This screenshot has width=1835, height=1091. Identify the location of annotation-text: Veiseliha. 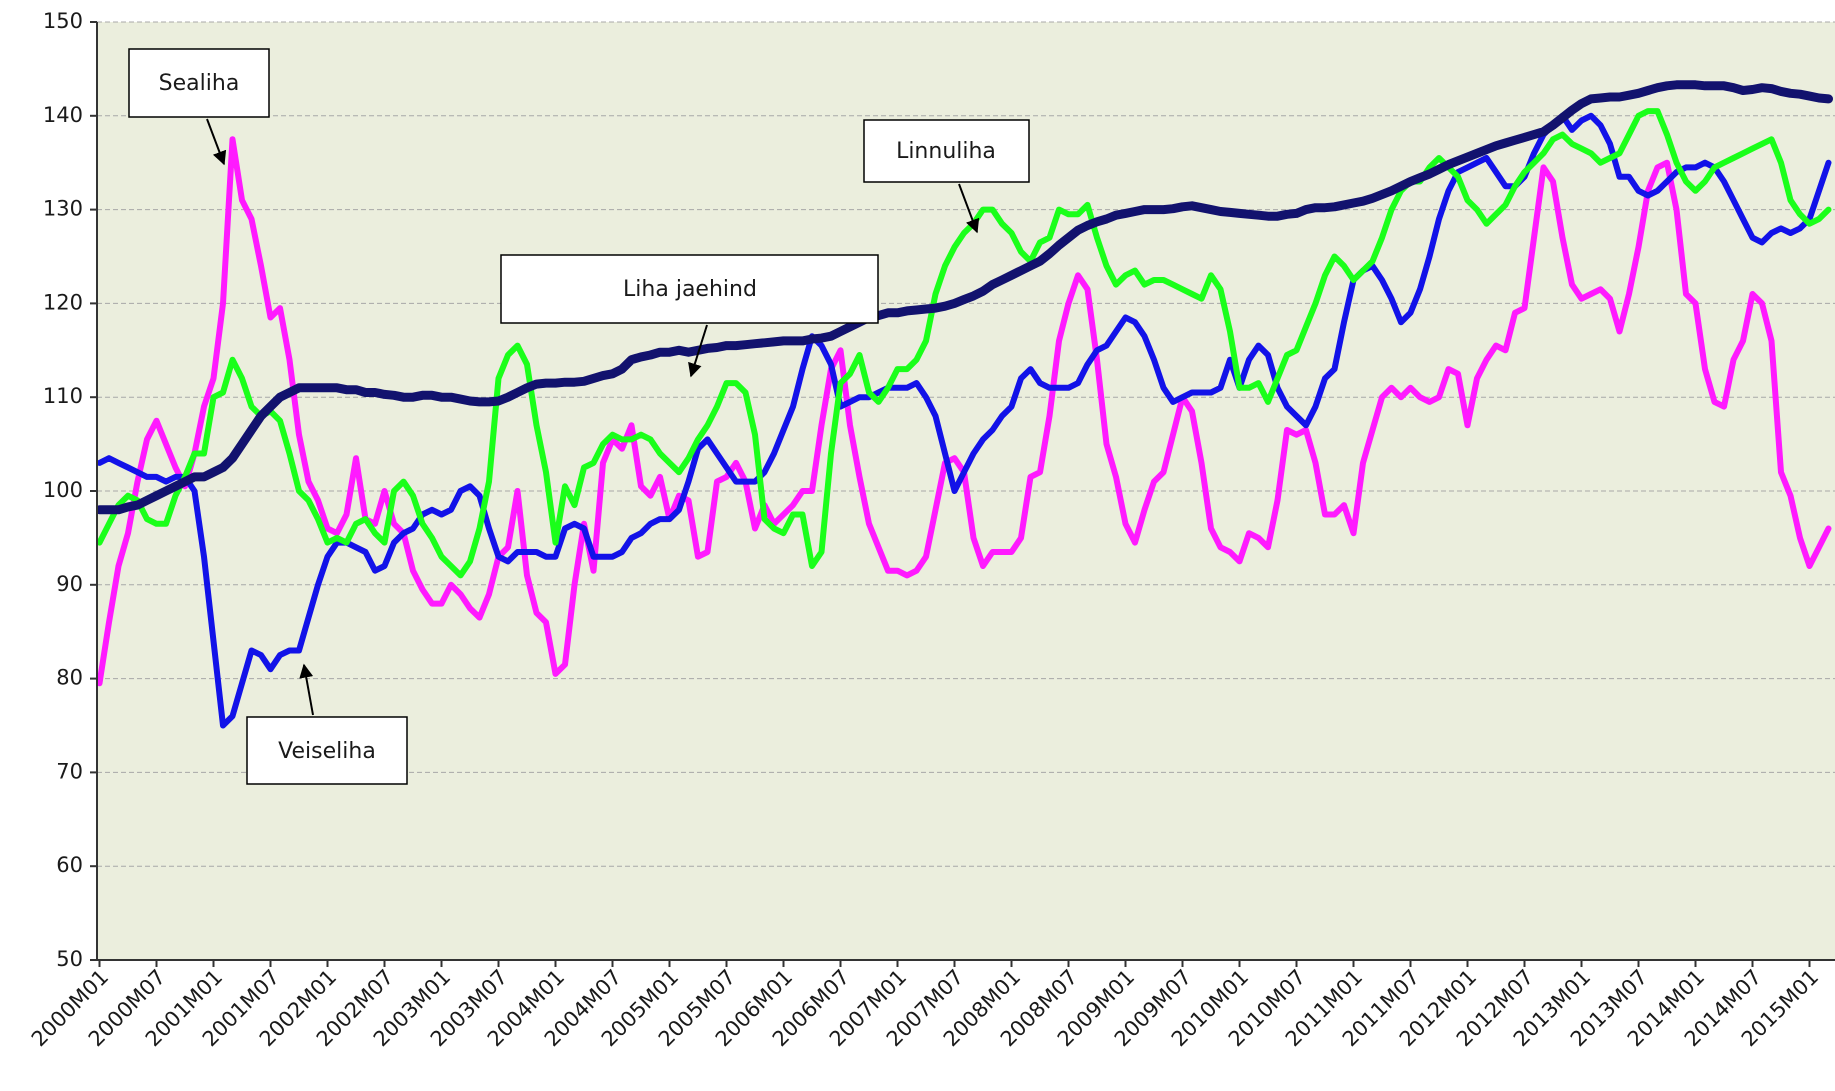
(327, 751).